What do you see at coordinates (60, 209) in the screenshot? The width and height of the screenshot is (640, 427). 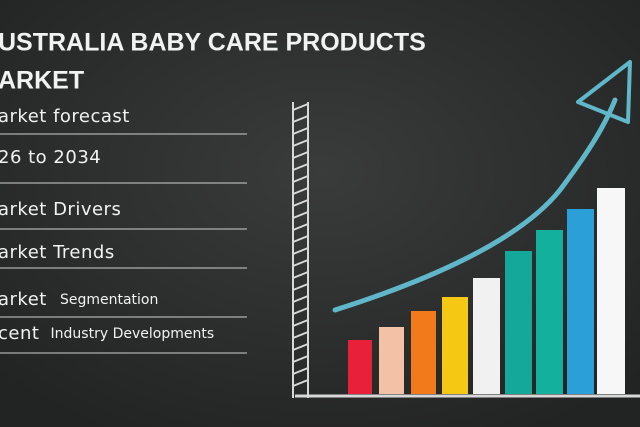 I see `menu-item: arket Drivers` at bounding box center [60, 209].